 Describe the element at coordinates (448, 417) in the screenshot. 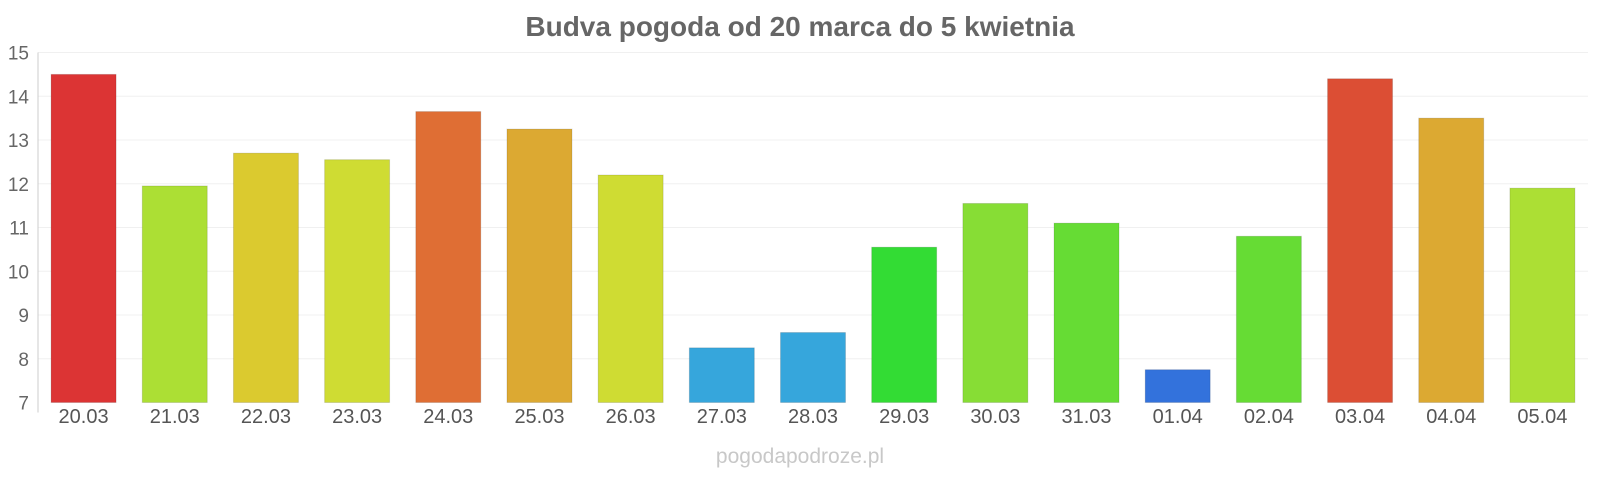

I see `x-tick-label: 24.03` at that location.